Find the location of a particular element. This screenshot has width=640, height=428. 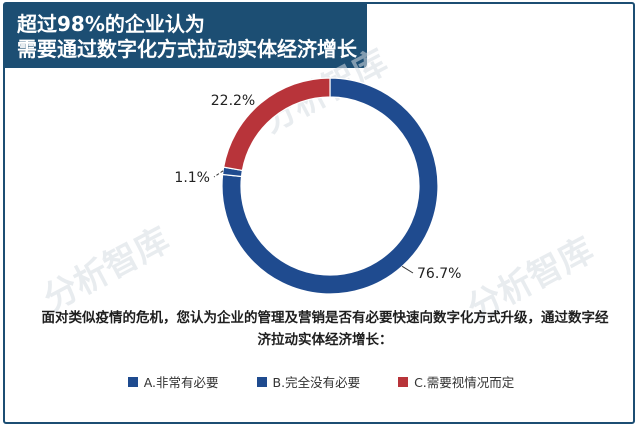

legend-item: B.完全没有必要 is located at coordinates (308, 381).